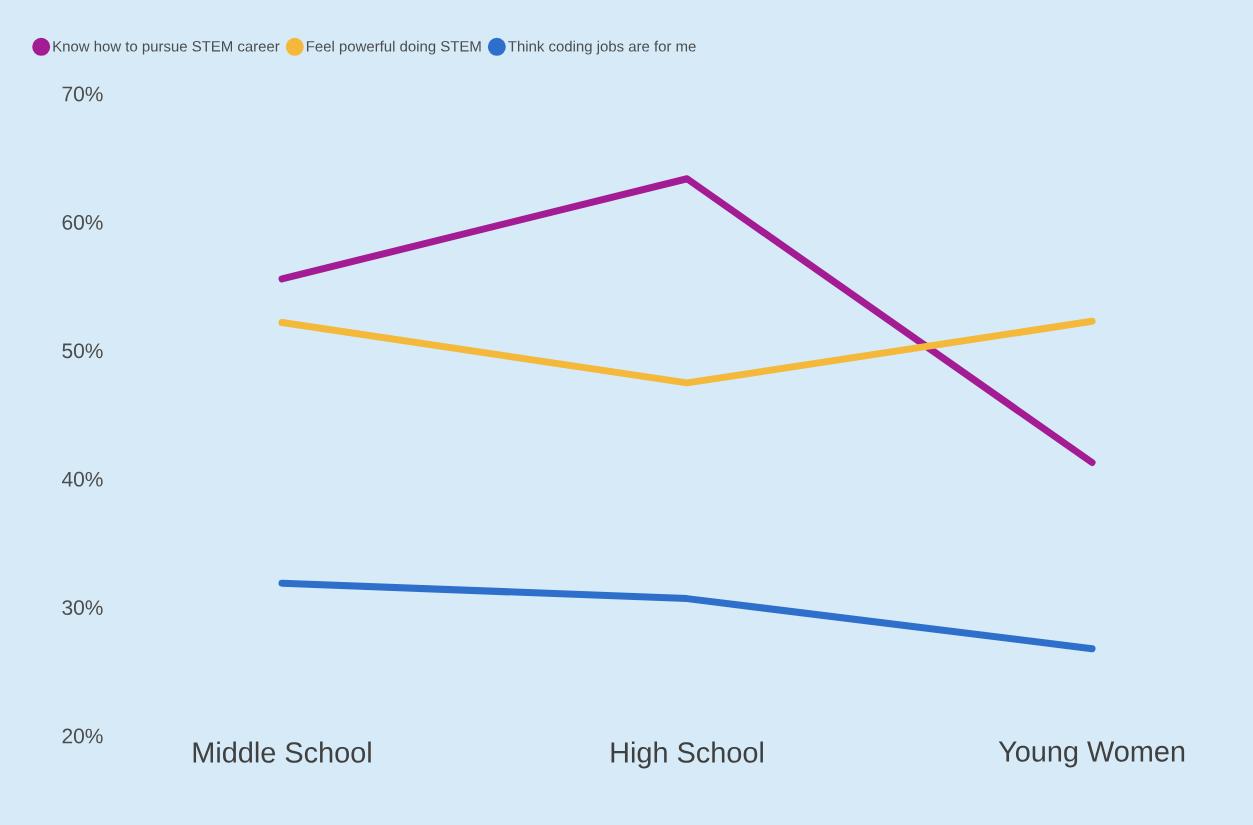  What do you see at coordinates (1091, 754) in the screenshot?
I see `x-tick-label: Young Women` at bounding box center [1091, 754].